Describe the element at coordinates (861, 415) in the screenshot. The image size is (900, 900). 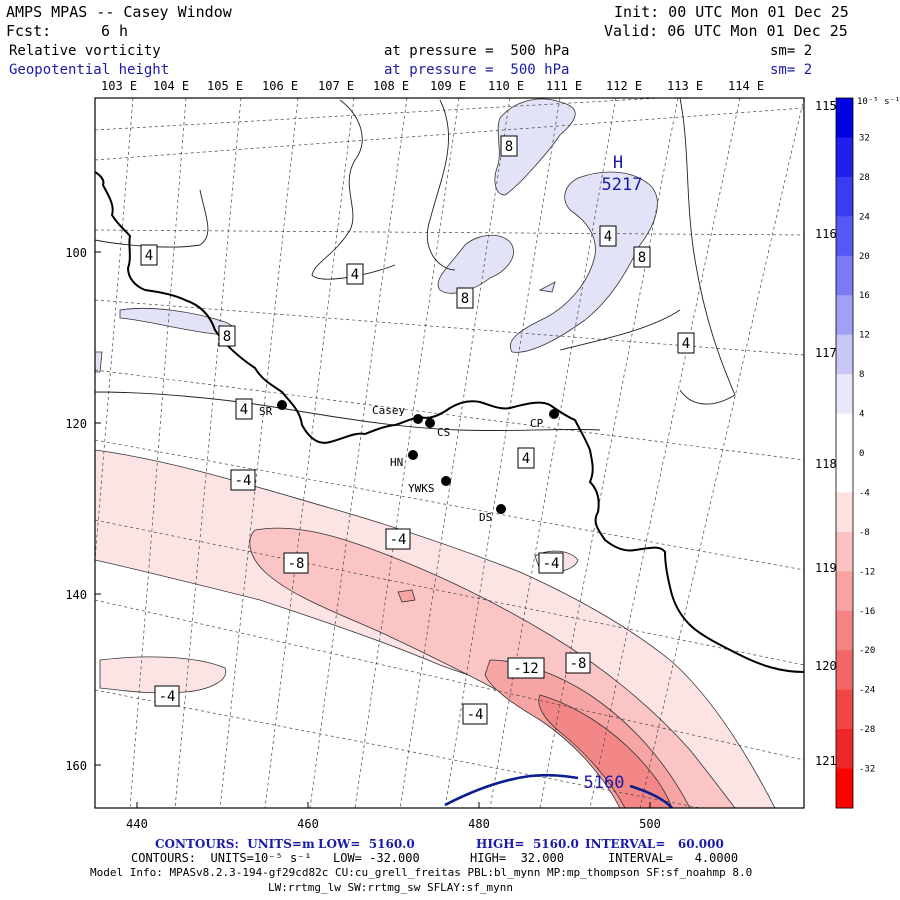
I see `colorbar-tick-label: 4` at that location.